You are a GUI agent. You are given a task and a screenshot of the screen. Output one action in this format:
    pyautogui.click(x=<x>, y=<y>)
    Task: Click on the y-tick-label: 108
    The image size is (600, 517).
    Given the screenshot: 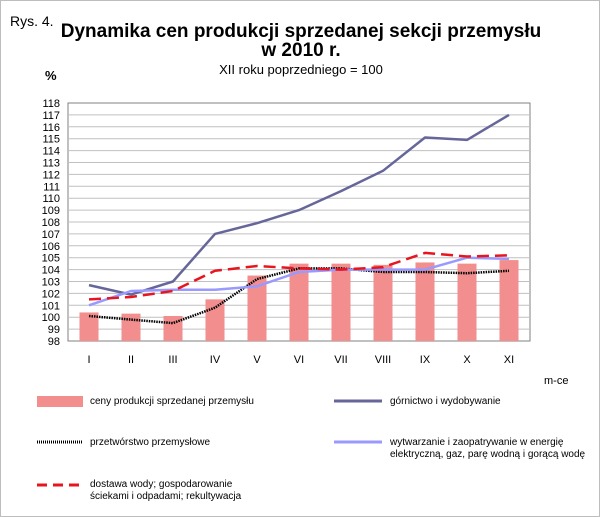 What is the action you would take?
    pyautogui.click(x=51, y=223)
    